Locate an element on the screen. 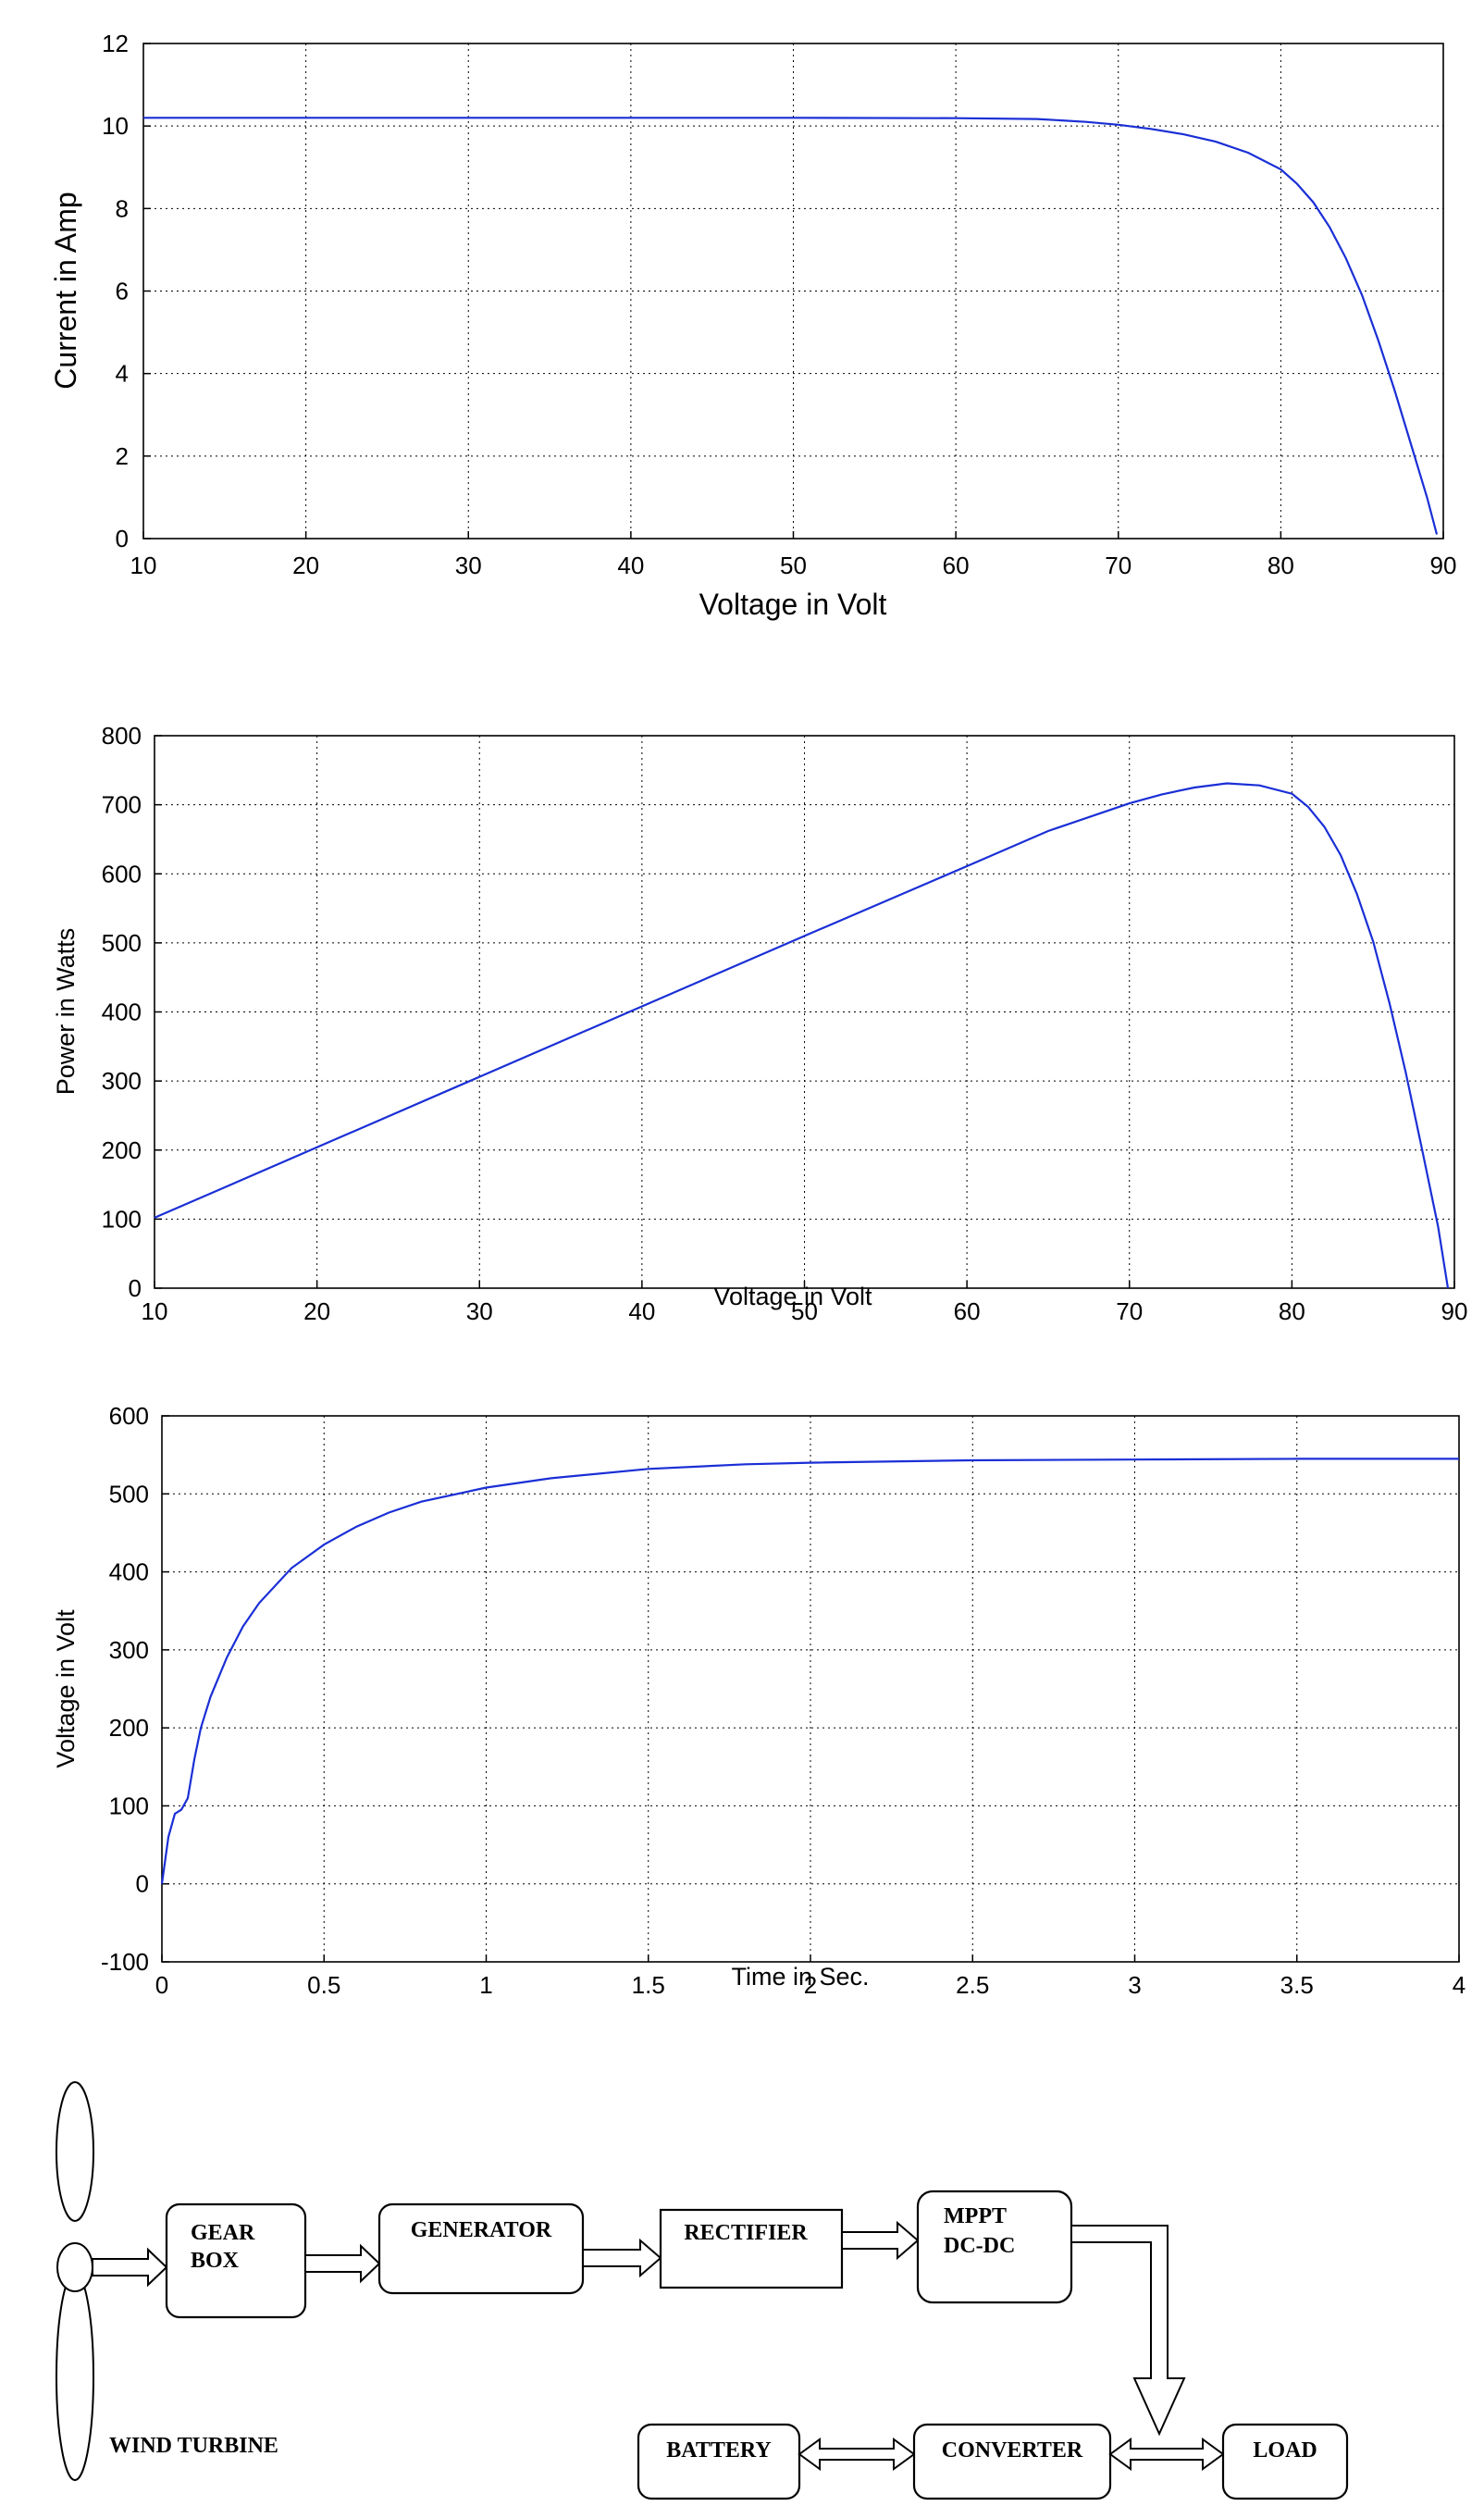 Image resolution: width=1484 pixels, height=2506 pixels. y-tick-label: 2 is located at coordinates (122, 456).